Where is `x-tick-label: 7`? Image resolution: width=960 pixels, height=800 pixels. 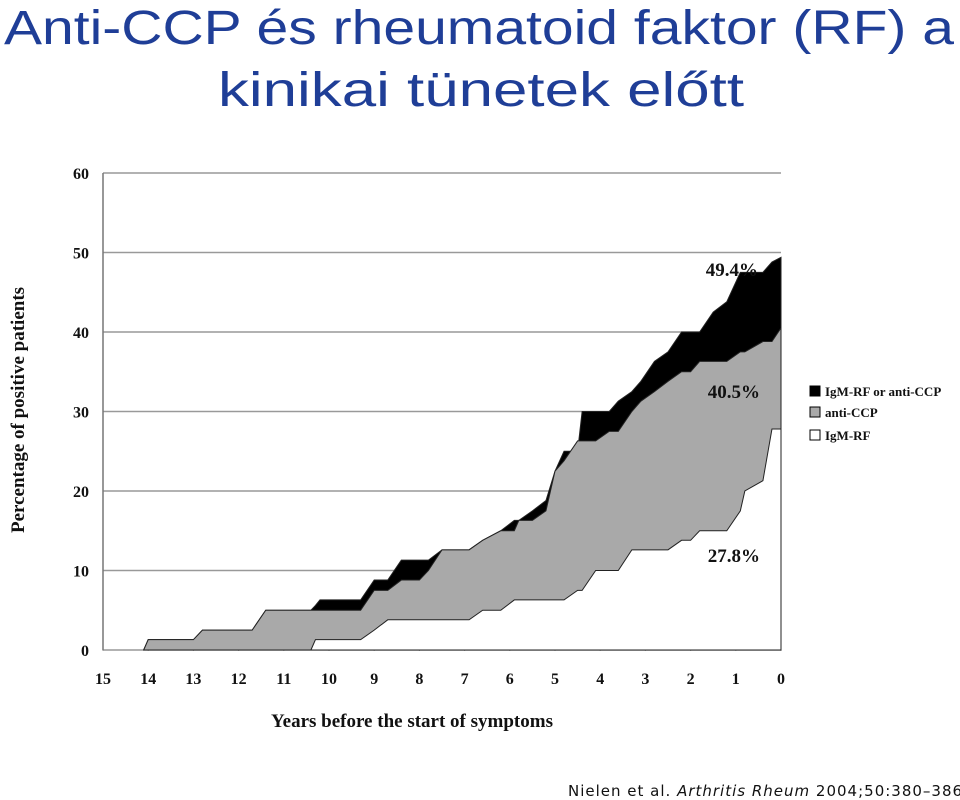
x-tick-label: 7 is located at coordinates (465, 679).